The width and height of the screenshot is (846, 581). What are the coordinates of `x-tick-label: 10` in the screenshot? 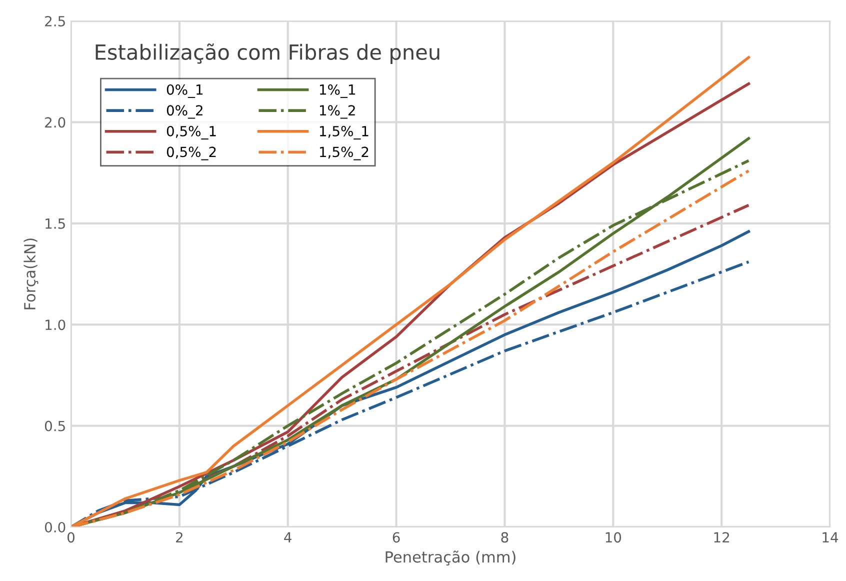 It's located at (614, 537).